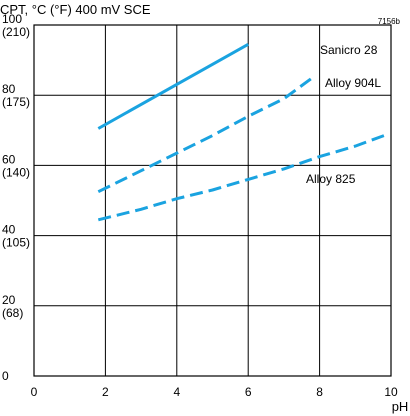  Describe the element at coordinates (5, 376) in the screenshot. I see `y-tick-label-0: 0` at that location.